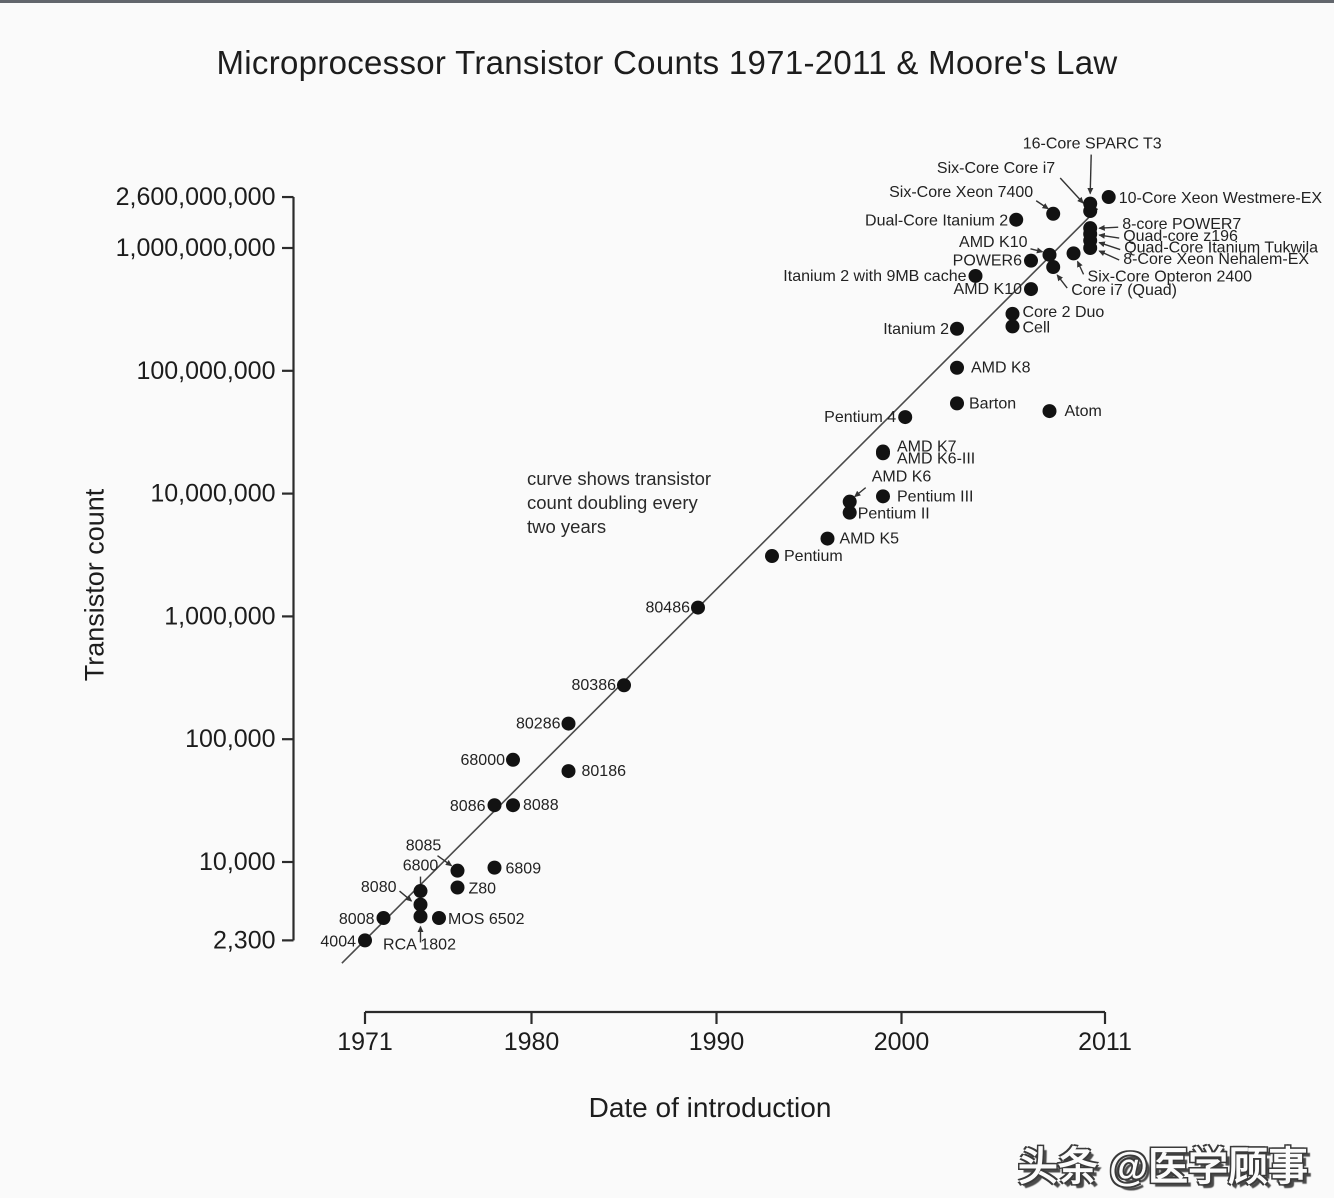 Image resolution: width=1334 pixels, height=1198 pixels. What do you see at coordinates (524, 869) in the screenshot?
I see `data-point-label: 6809` at bounding box center [524, 869].